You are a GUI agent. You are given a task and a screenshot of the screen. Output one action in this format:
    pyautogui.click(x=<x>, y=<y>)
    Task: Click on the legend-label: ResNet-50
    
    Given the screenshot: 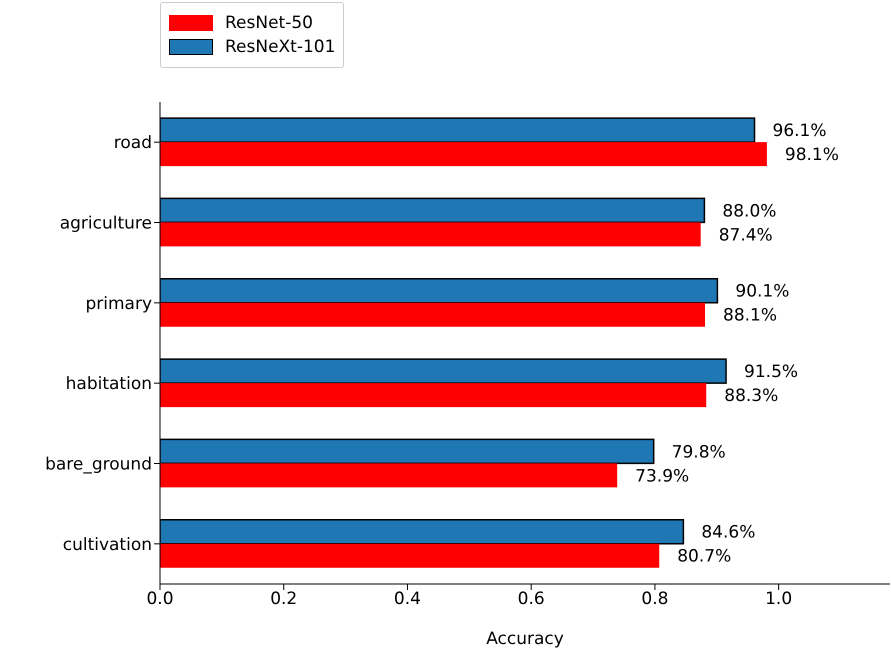 What is the action you would take?
    pyautogui.click(x=269, y=23)
    